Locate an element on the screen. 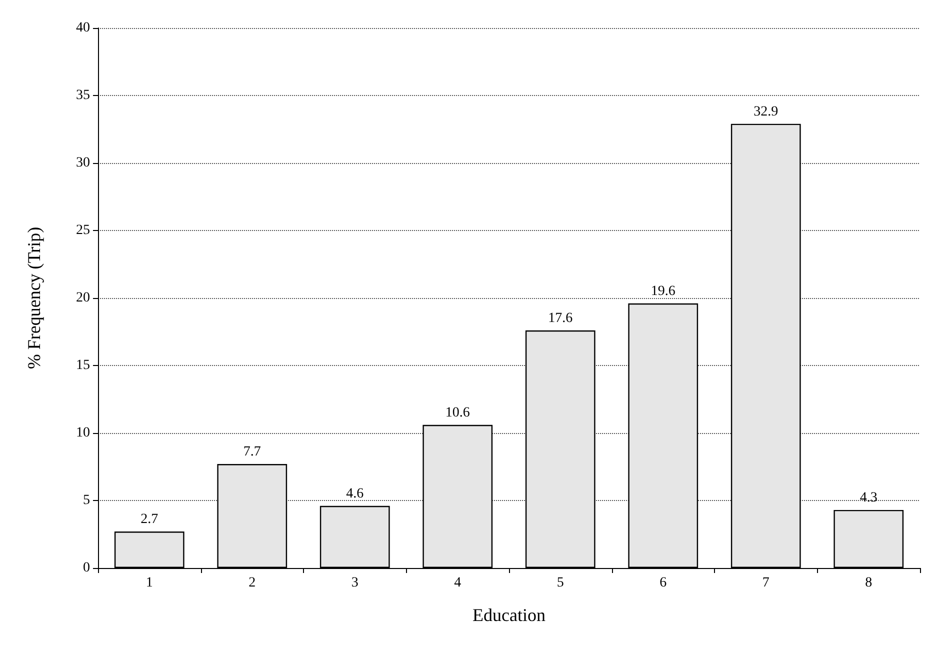 The image size is (940, 653). y-tick-label: 40 is located at coordinates (83, 28).